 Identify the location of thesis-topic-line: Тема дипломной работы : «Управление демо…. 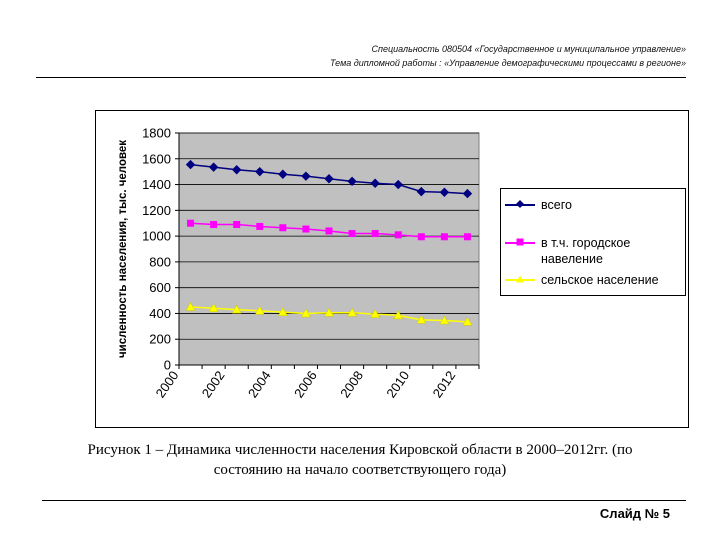
(507, 63).